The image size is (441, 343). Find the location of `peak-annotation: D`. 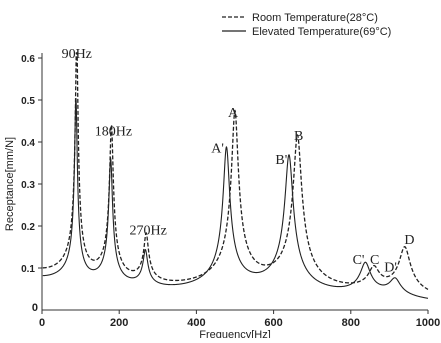

peak-annotation: D is located at coordinates (409, 240).